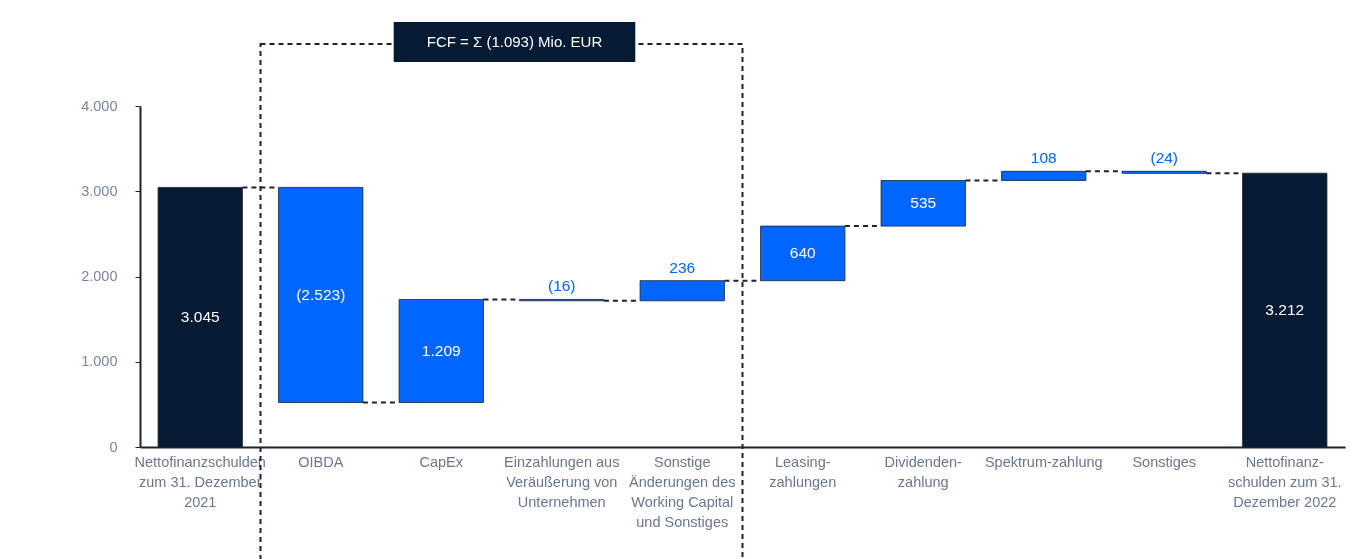  What do you see at coordinates (514, 41) in the screenshot?
I see `text: FCF = Σ (1.093) Mio. EUR` at bounding box center [514, 41].